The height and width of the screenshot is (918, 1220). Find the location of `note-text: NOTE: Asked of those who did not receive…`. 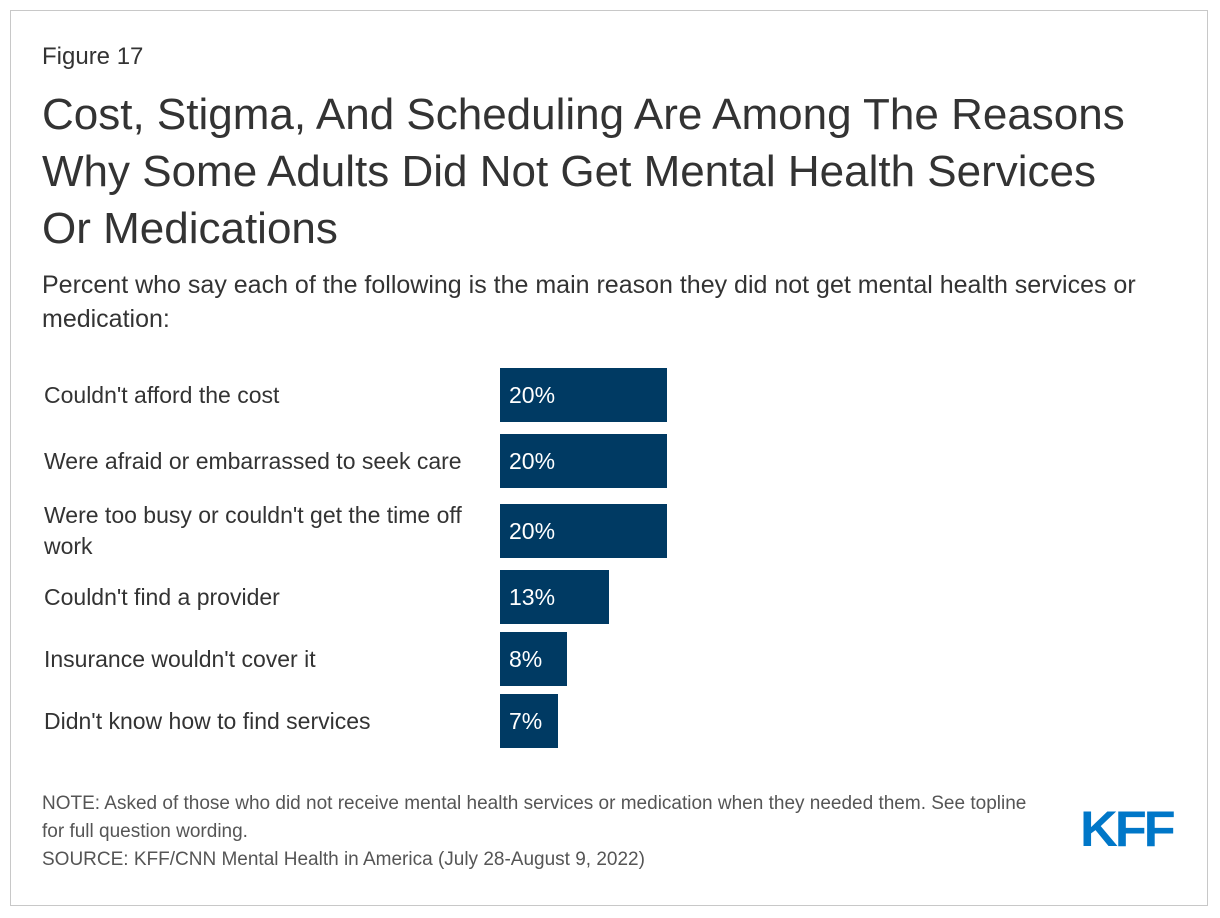

note-text: NOTE: Asked of those who did not receive… is located at coordinates (534, 817).